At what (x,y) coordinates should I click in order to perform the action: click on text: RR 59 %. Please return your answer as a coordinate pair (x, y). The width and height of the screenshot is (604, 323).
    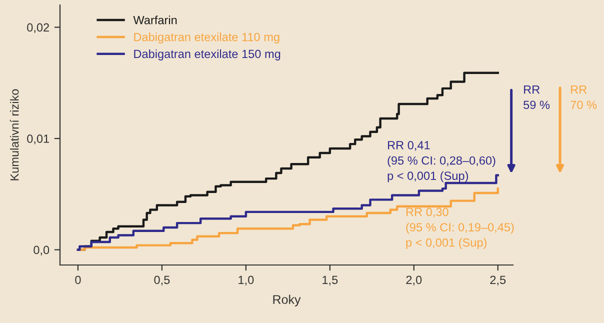
    Looking at the image, I should click on (537, 98).